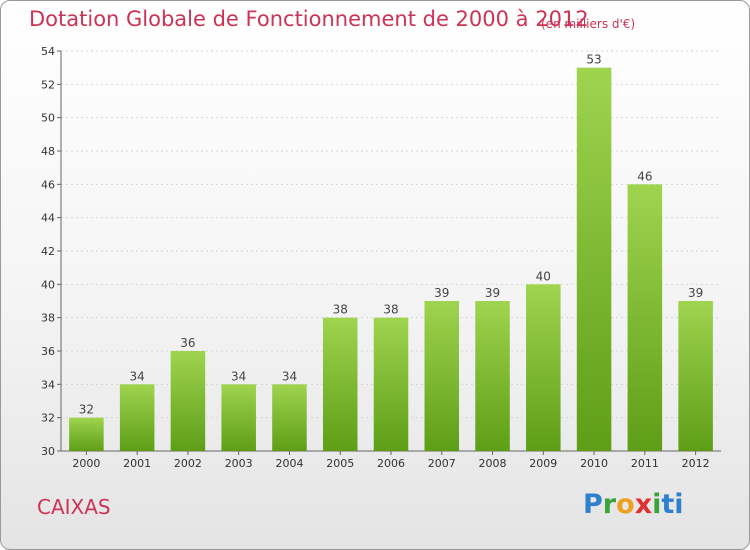  I want to click on y-tick-label: 34, so click(48, 384).